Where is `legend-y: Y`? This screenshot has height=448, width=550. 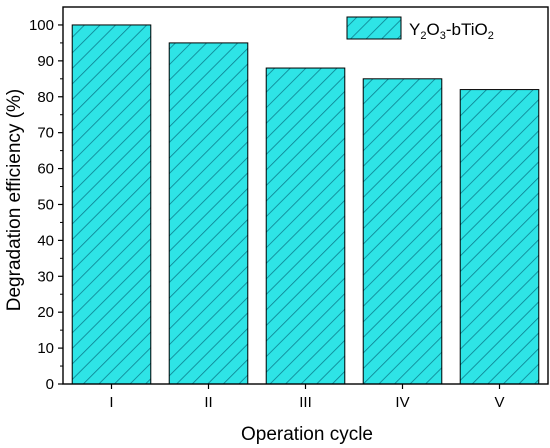 legend-y: Y is located at coordinates (414, 29).